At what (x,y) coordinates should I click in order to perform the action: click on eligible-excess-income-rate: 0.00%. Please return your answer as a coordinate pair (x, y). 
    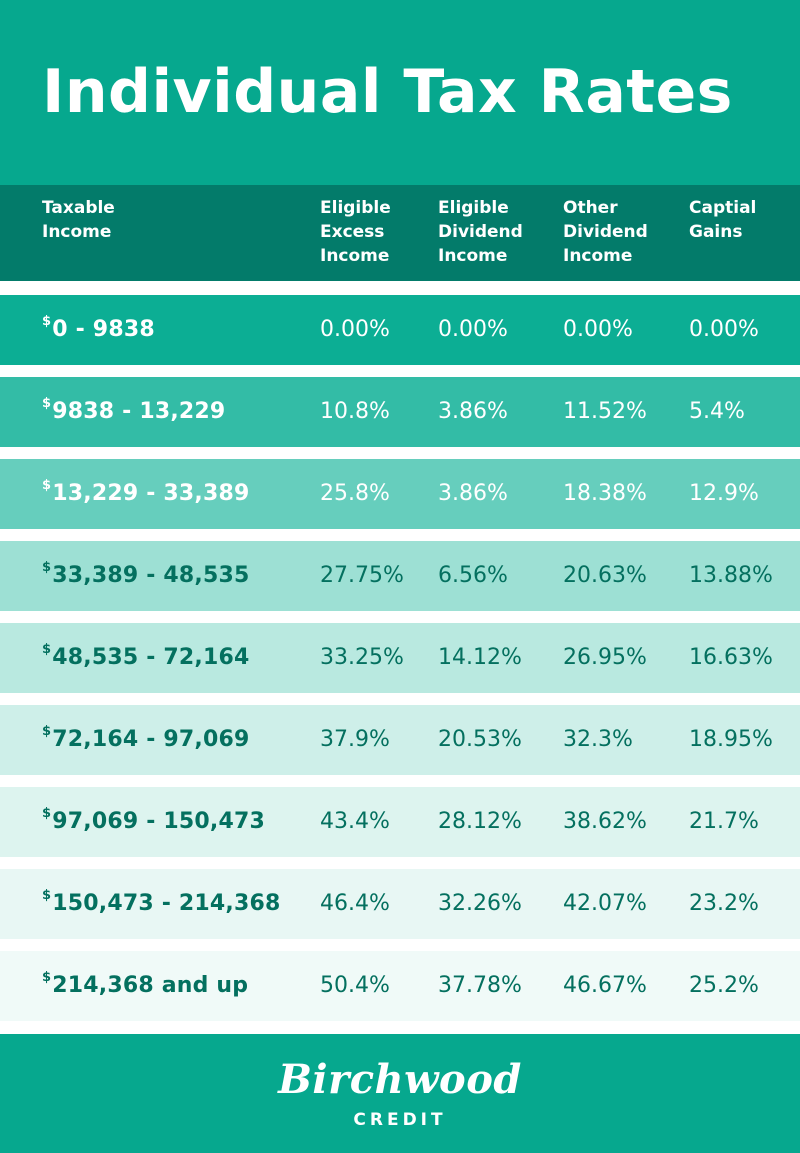
    Looking at the image, I should click on (355, 329).